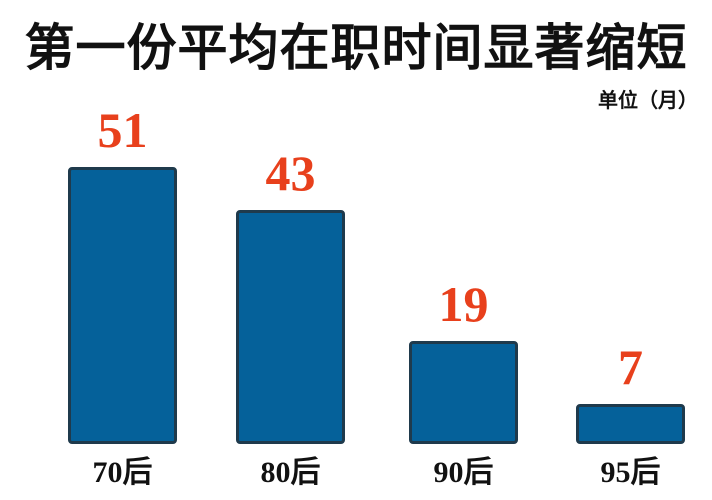 The image size is (712, 500). Describe the element at coordinates (648, 100) in the screenshot. I see `unit-label: 单位（月）` at that location.